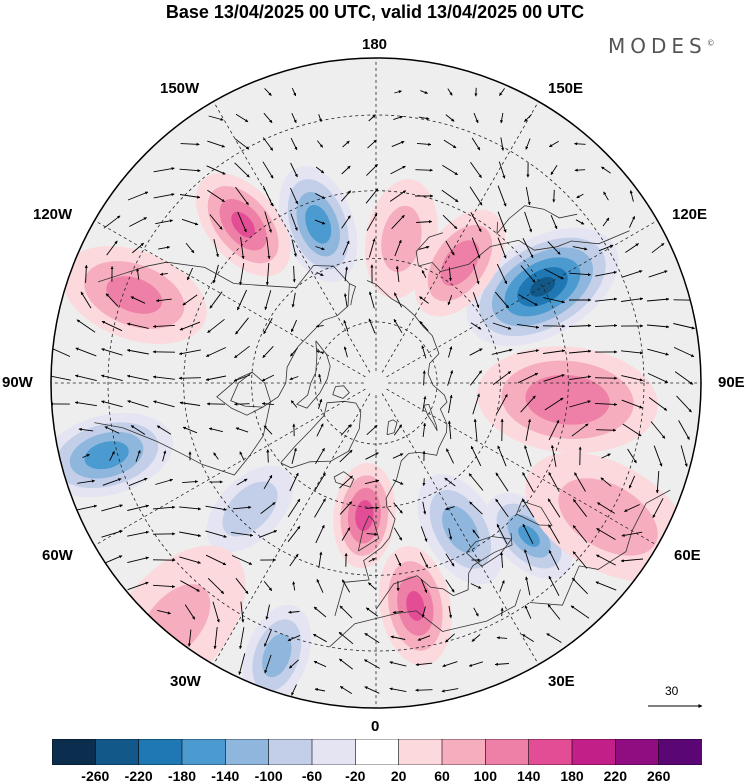 This screenshot has width=750, height=784. Describe the element at coordinates (225, 776) in the screenshot. I see `colorbar-tick-label: -140` at that location.